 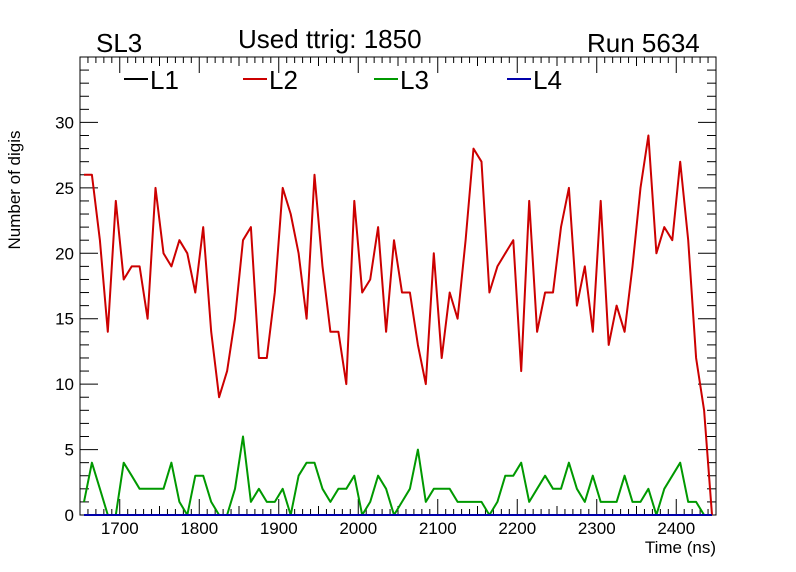 What do you see at coordinates (643, 43) in the screenshot?
I see `header-right: Run 5634` at bounding box center [643, 43].